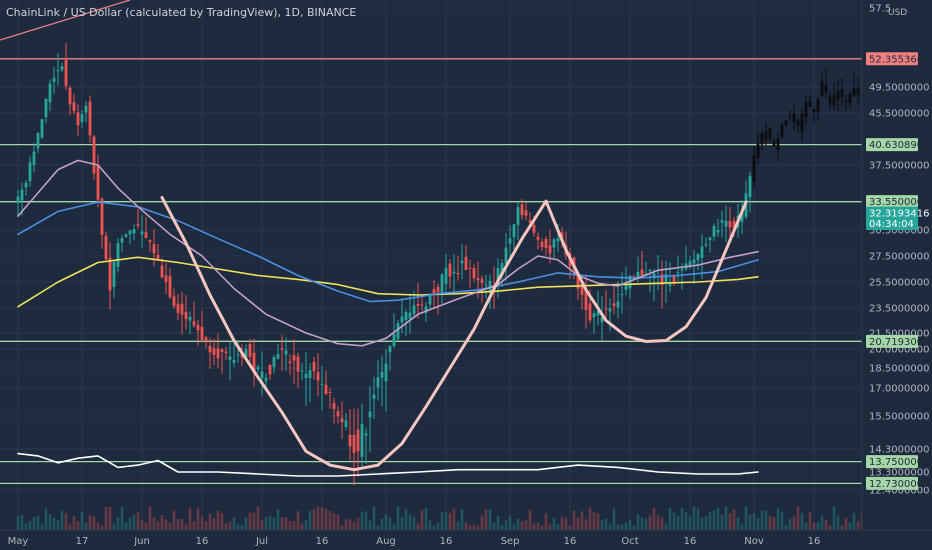 Image resolution: width=932 pixels, height=550 pixels. Describe the element at coordinates (754, 541) in the screenshot. I see `time-tick-label: Nov` at that location.